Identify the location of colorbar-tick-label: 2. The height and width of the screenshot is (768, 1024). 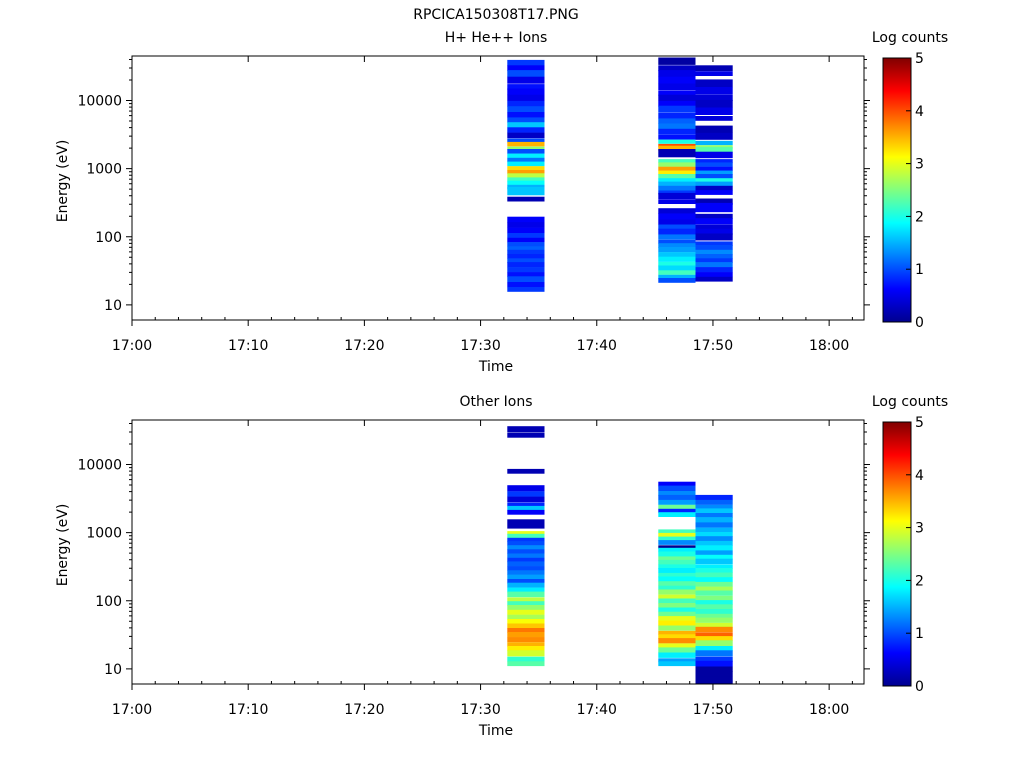
(919, 581).